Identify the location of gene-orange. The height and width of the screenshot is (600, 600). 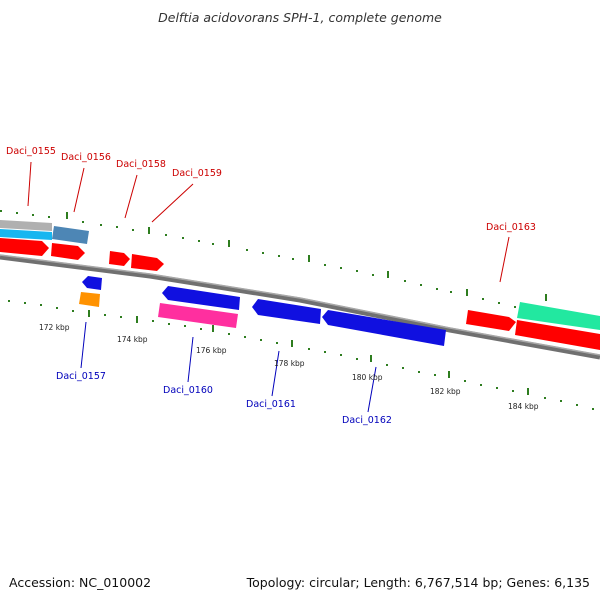
(89, 299).